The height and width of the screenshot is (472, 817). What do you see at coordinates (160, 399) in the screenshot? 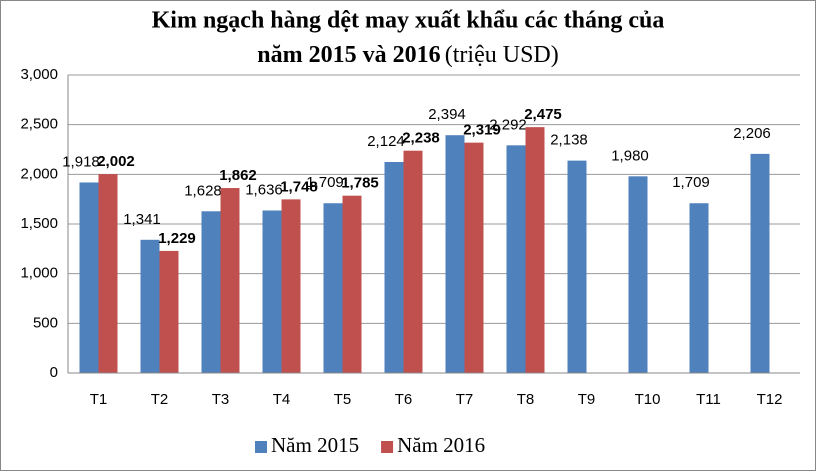
I see `x-tick-label: T2` at bounding box center [160, 399].